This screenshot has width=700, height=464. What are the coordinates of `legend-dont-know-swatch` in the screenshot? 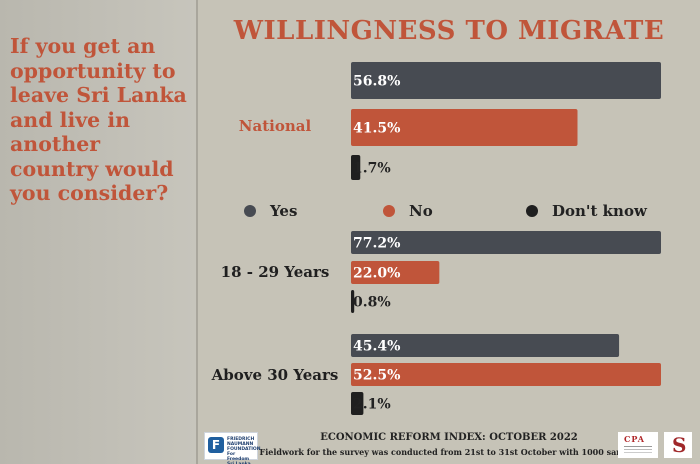 It's located at (532, 211).